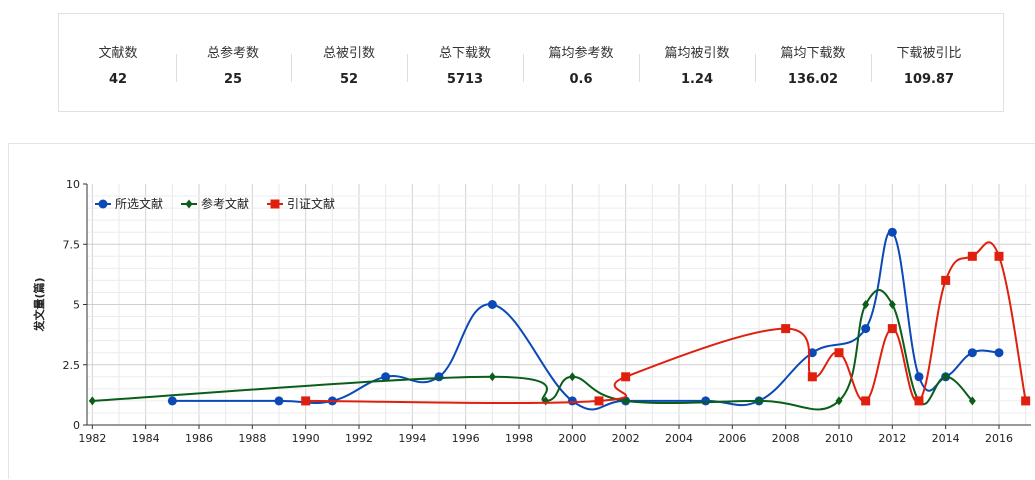  What do you see at coordinates (76, 425) in the screenshot?
I see `y-tick-label: 0` at bounding box center [76, 425].